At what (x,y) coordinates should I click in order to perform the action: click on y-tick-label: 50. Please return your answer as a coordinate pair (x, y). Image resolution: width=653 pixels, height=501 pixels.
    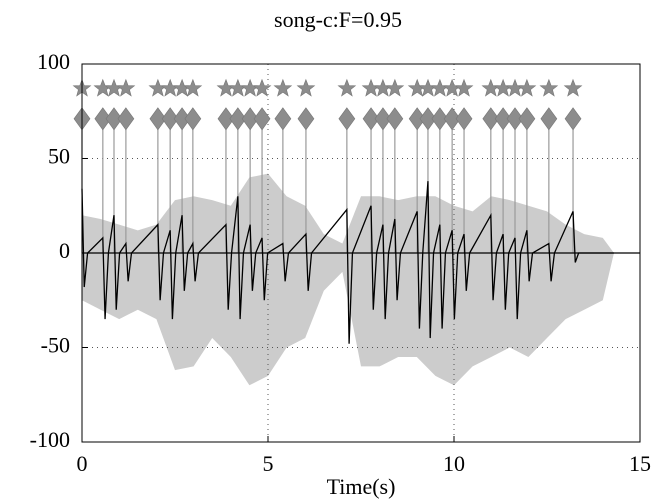
    Looking at the image, I should click on (59, 156).